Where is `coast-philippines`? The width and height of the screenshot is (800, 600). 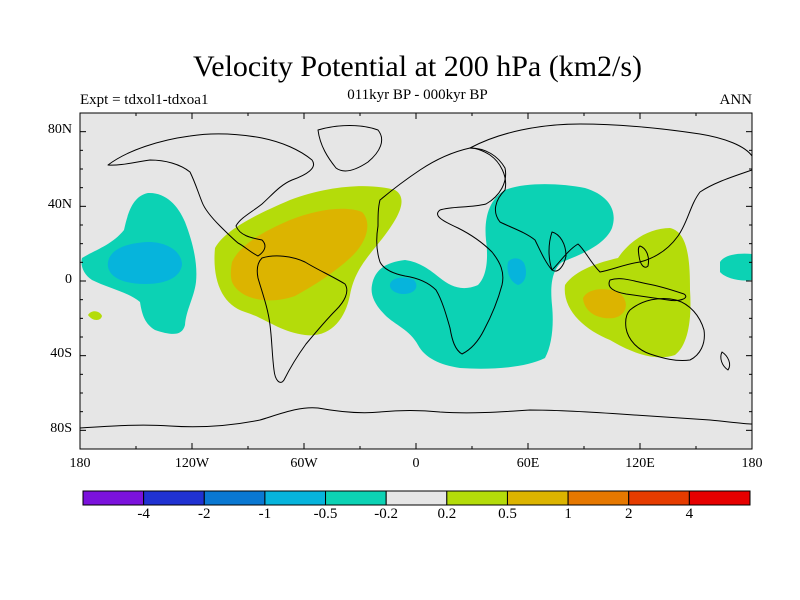 coast-philippines is located at coordinates (643, 256).